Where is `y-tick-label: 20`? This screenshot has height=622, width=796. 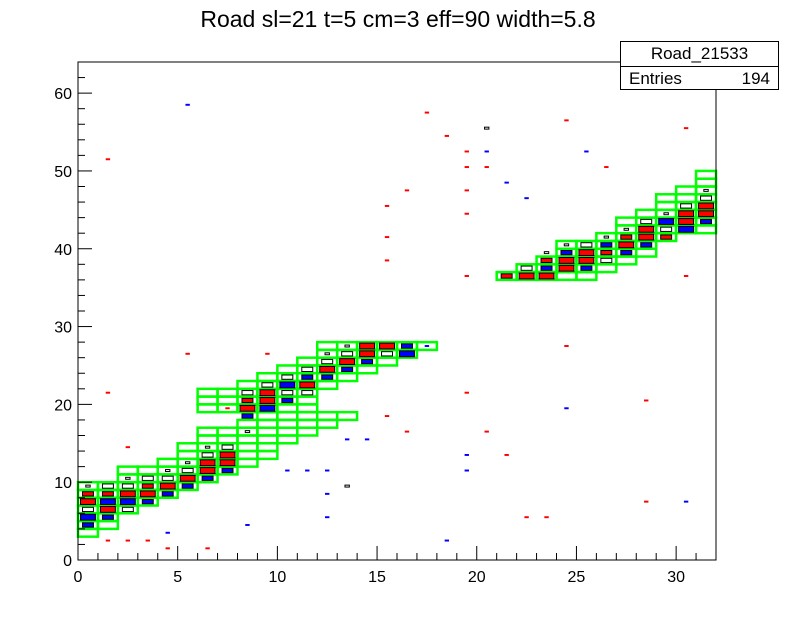
y-tick-label: 20 is located at coordinates (63, 405).